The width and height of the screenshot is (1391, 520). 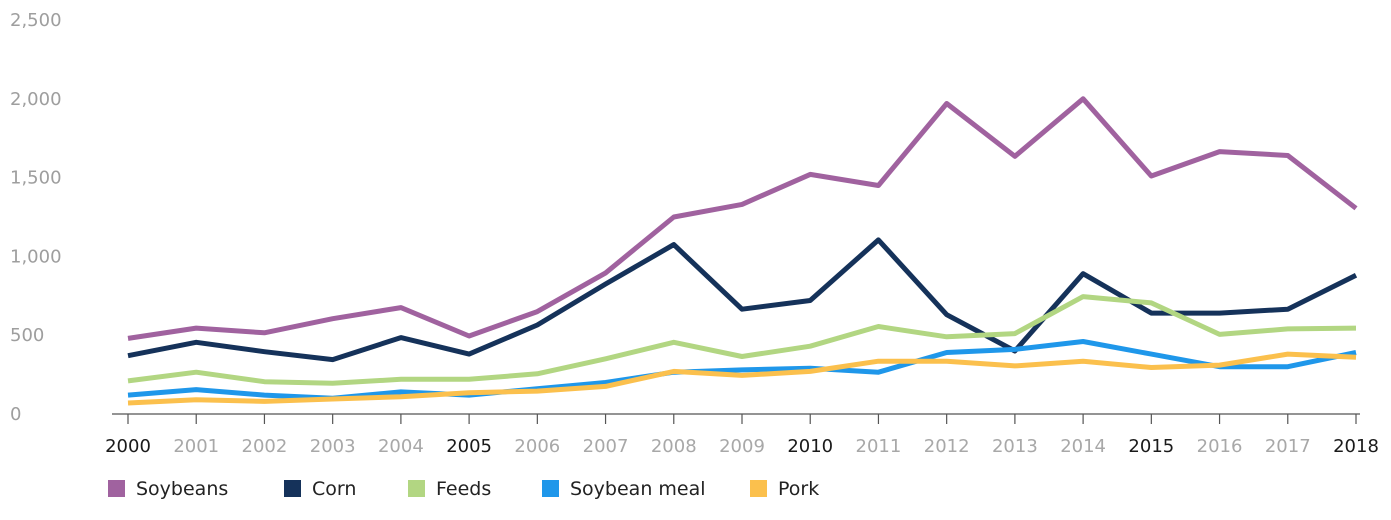 What do you see at coordinates (1083, 446) in the screenshot?
I see `x-tick-label: 2014` at bounding box center [1083, 446].